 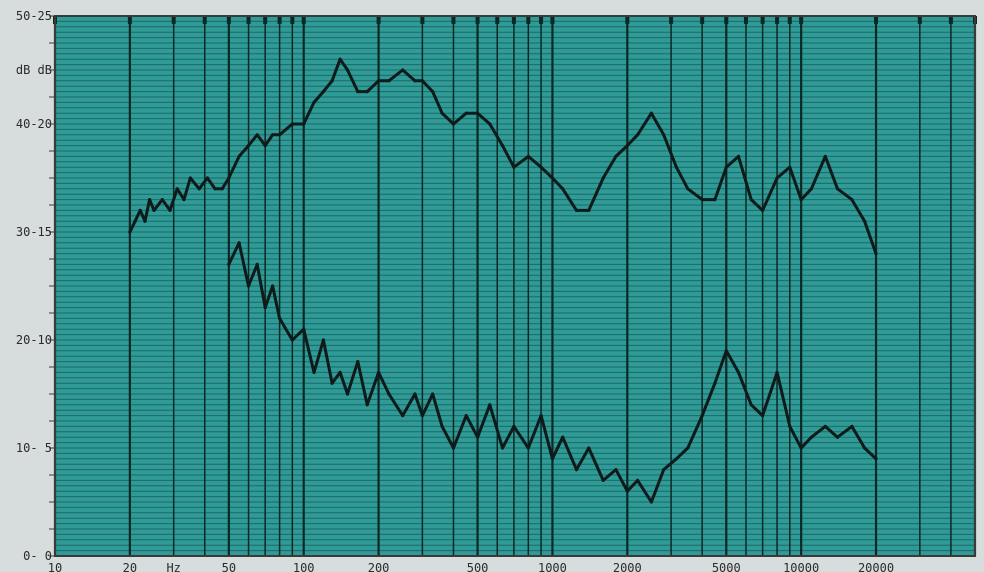 I want to click on x-tick-label: 5000, so click(x=726, y=566).